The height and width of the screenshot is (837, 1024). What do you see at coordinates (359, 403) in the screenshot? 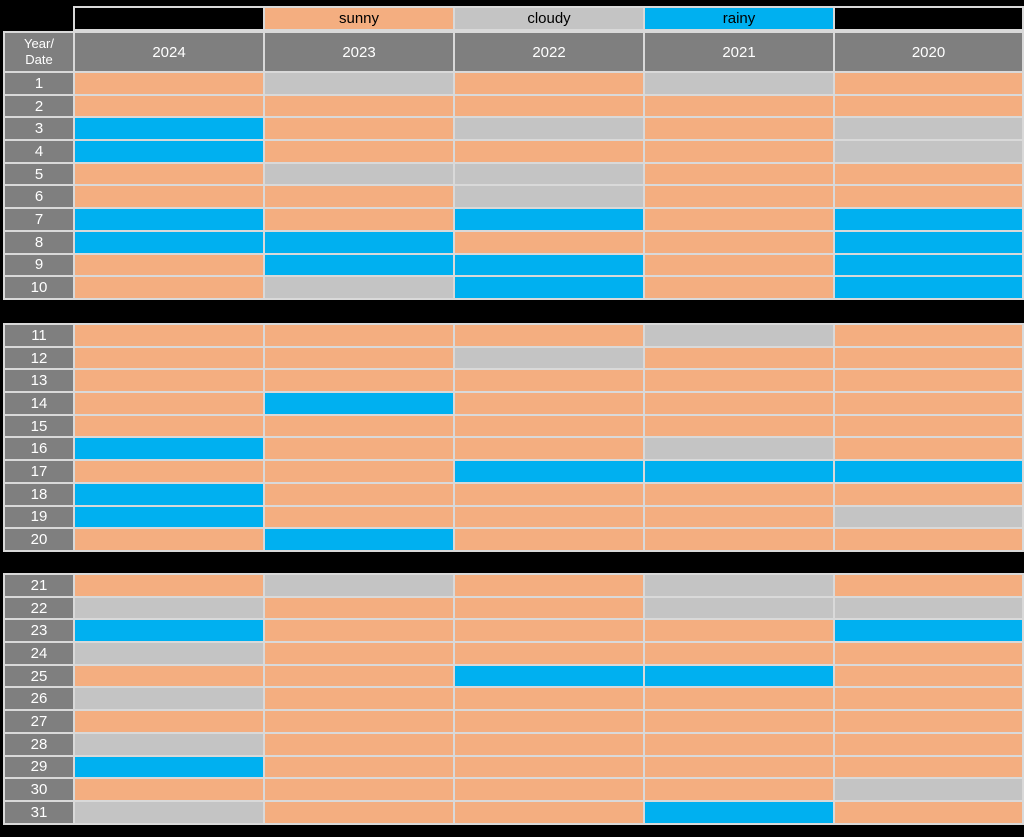
I see `weather-cell-2023-day14` at bounding box center [359, 403].